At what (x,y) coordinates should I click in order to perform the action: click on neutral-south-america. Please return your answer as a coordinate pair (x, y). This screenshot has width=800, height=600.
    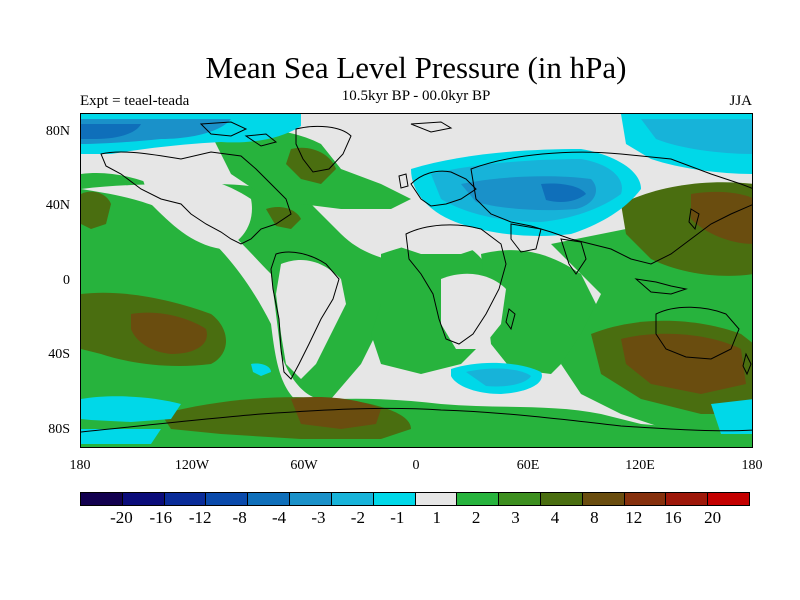
    Looking at the image, I should click on (311, 319).